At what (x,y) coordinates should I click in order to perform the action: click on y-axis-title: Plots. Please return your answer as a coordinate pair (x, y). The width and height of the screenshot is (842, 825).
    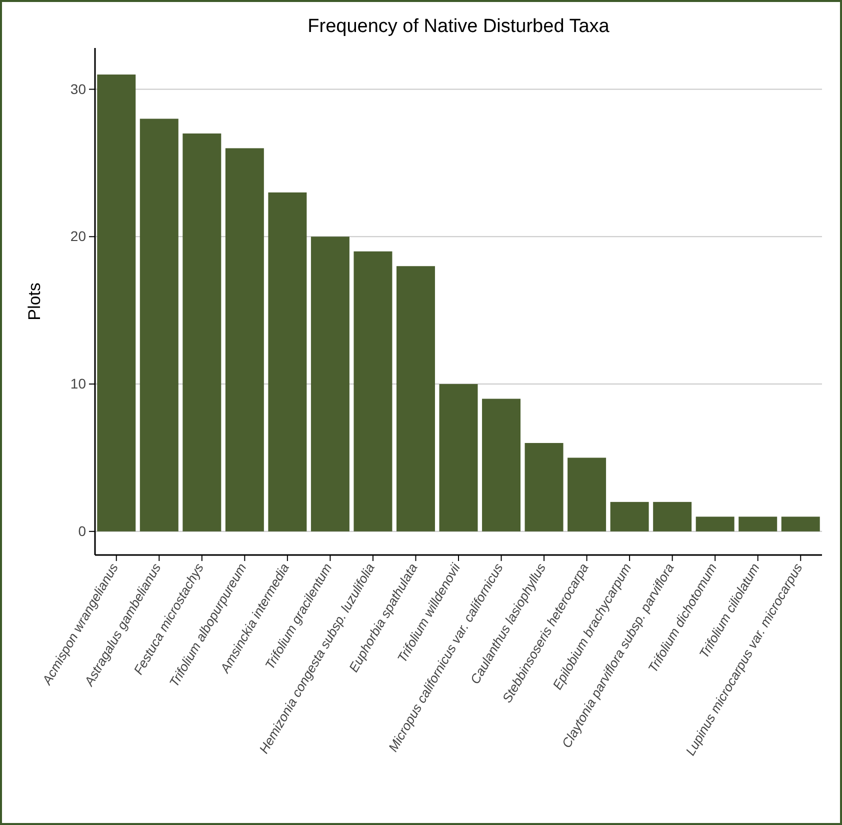
    Looking at the image, I should click on (34, 301).